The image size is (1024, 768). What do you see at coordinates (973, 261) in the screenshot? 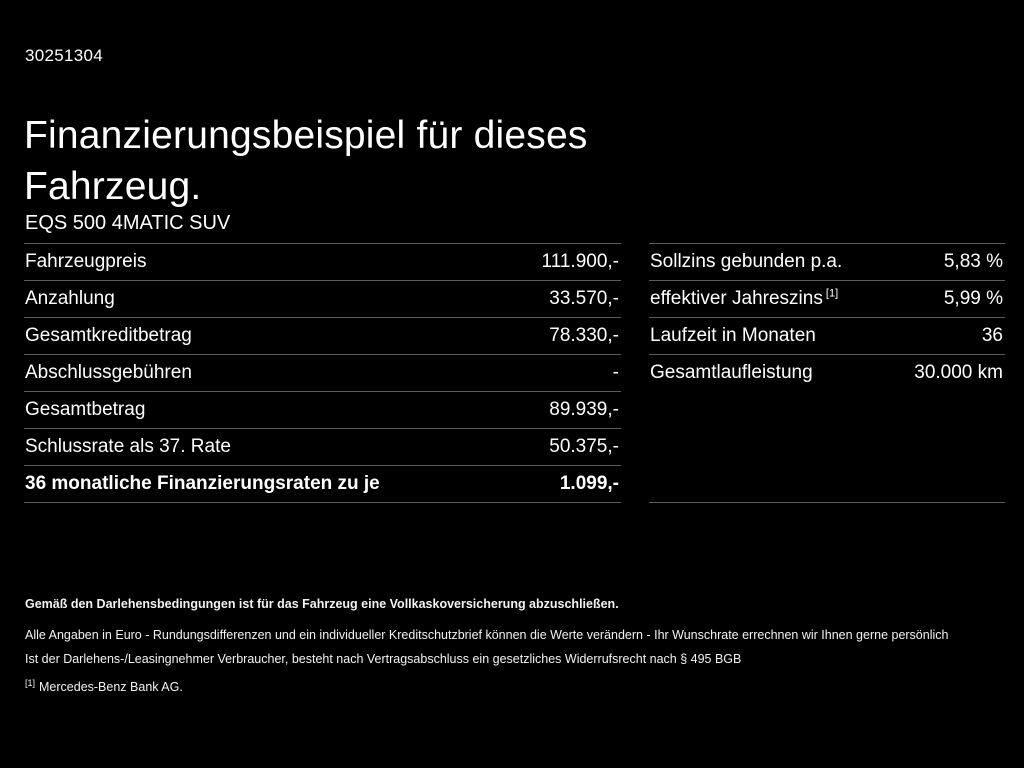
I see `row-value: 5,83 %` at bounding box center [973, 261].